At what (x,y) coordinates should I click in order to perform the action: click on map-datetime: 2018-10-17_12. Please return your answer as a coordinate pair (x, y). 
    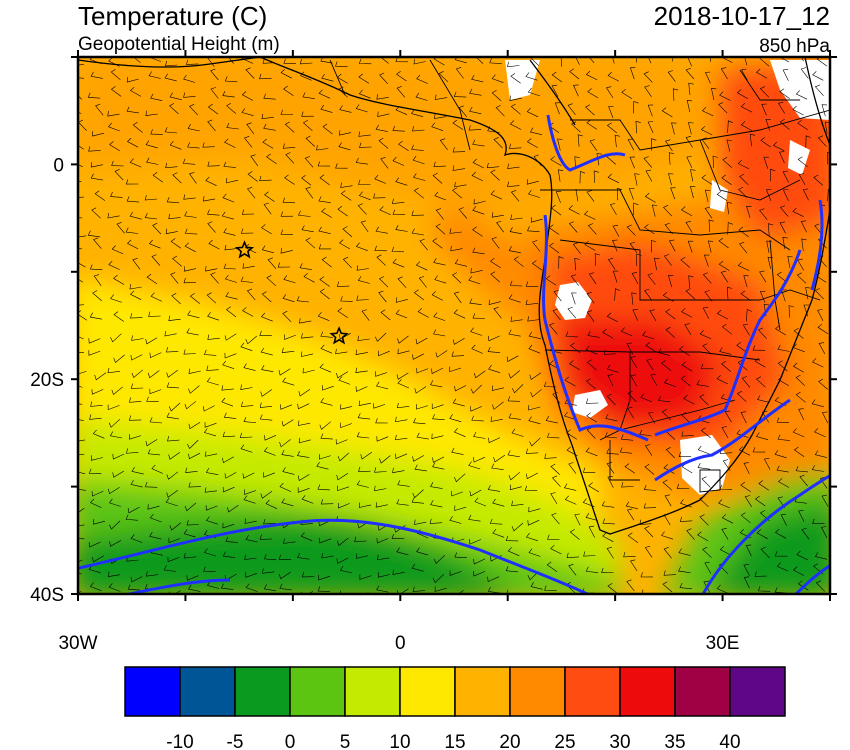
    Looking at the image, I should click on (742, 16).